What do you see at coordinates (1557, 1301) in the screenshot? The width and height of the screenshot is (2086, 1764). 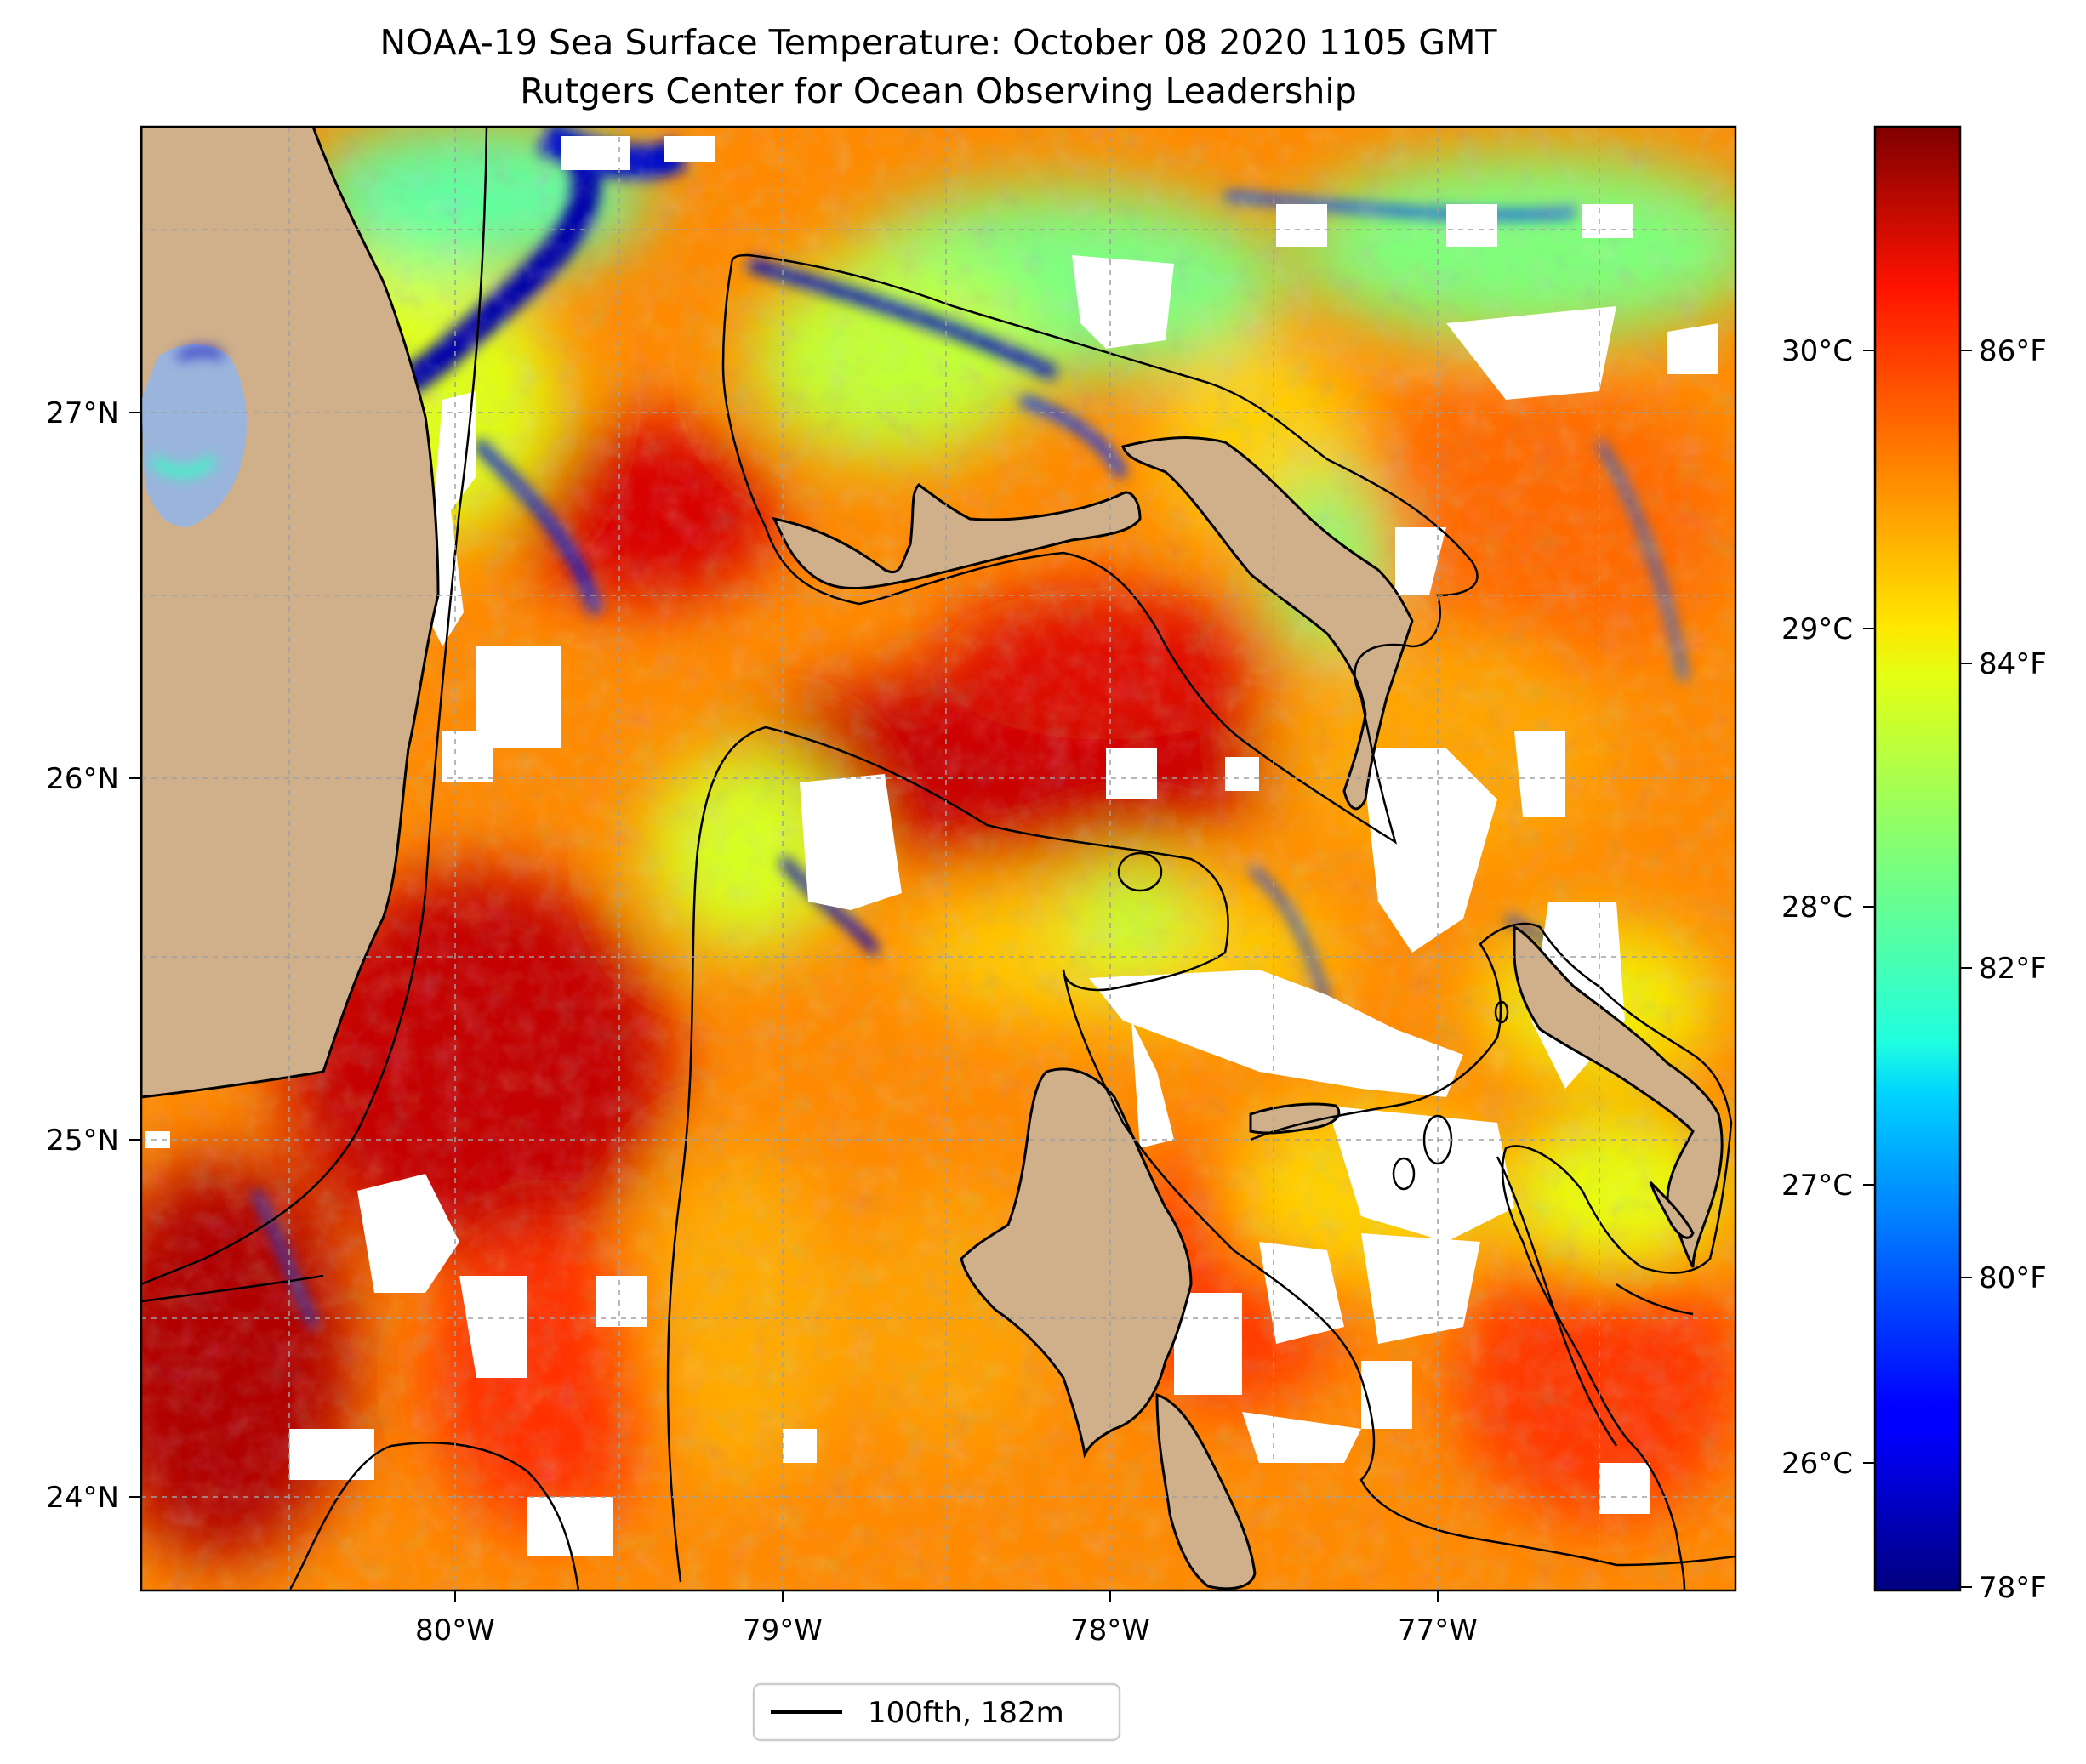 I see `isobath-tongue-of-ocean` at bounding box center [1557, 1301].